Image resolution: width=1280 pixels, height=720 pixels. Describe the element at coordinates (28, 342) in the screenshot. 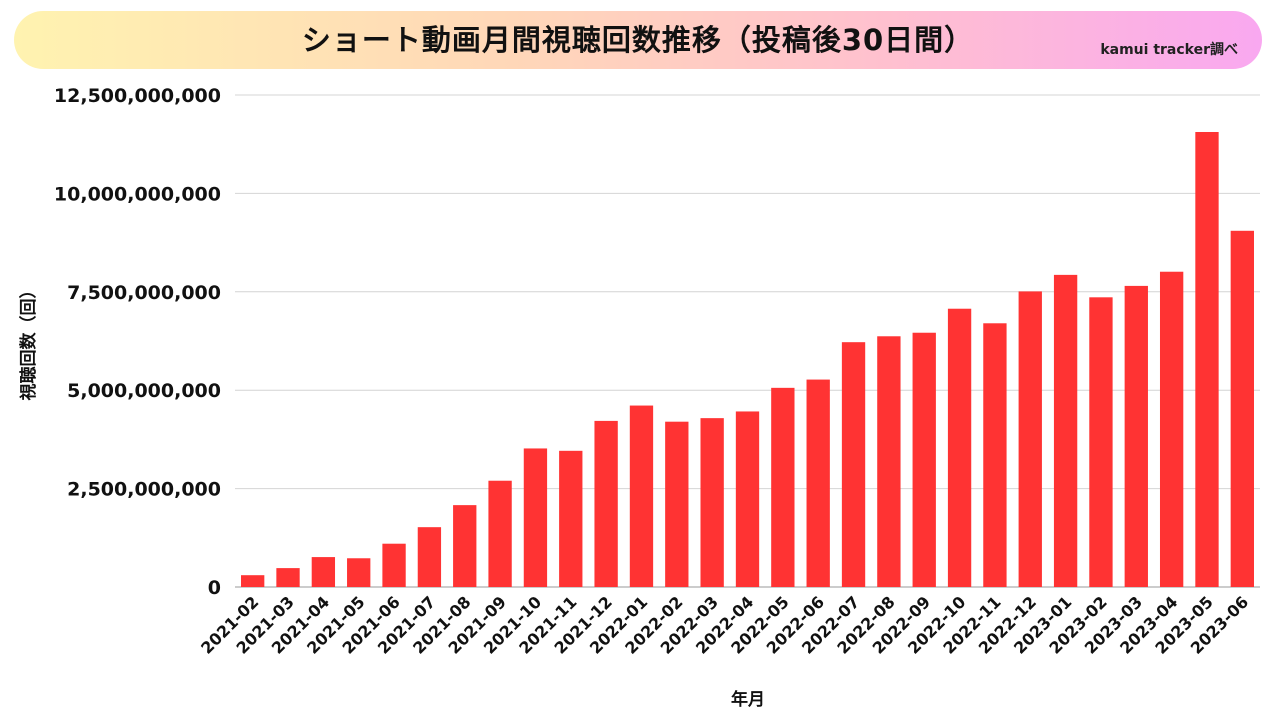

I see `y-axis-label: 視聴回数（回）` at that location.